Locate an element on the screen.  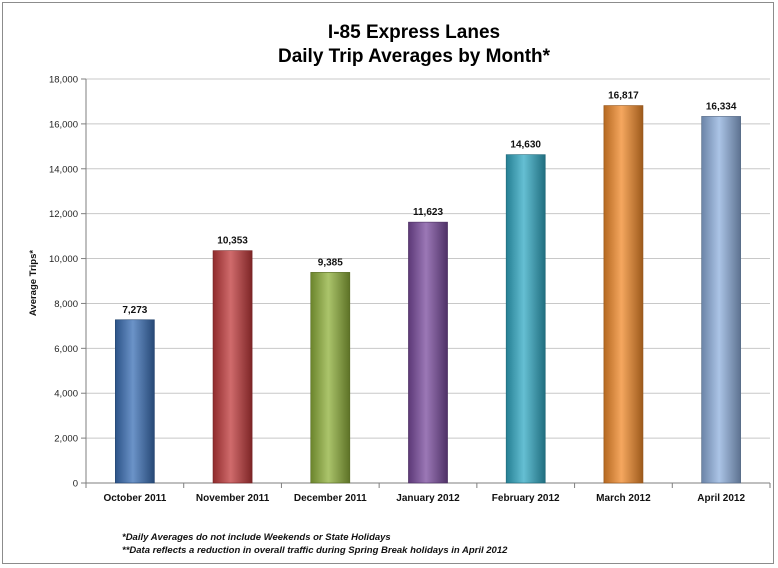
x-tick-label: February 2012 is located at coordinates (526, 498).